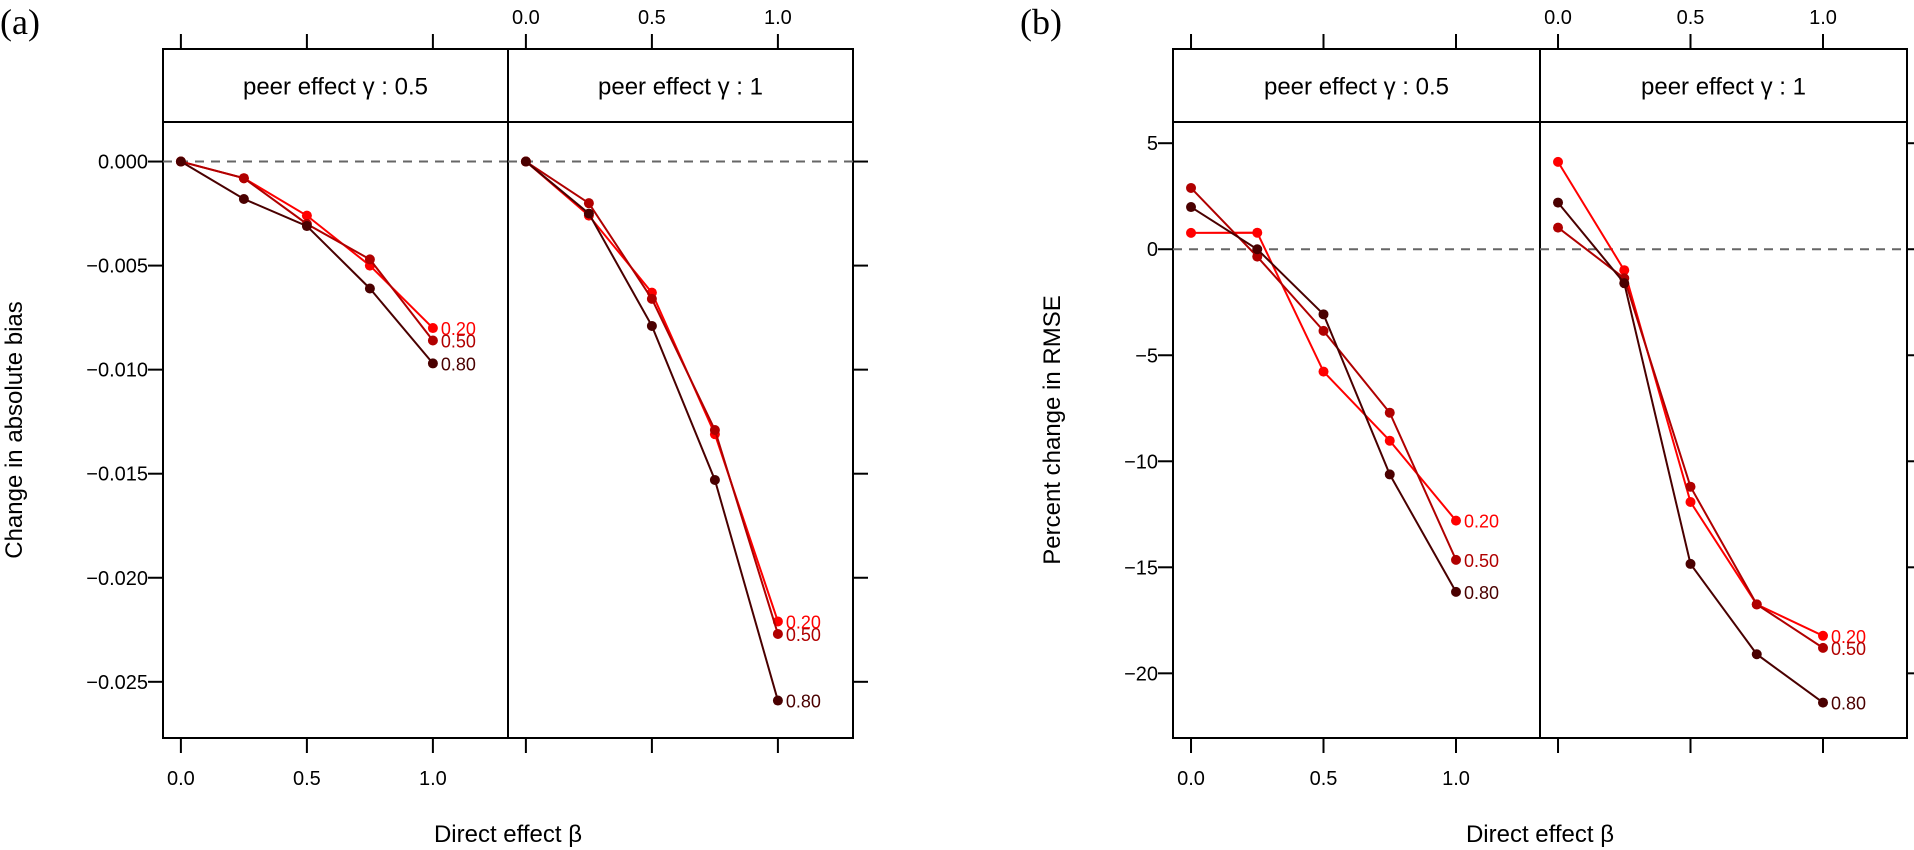  Describe the element at coordinates (1152, 250) in the screenshot. I see `y-tick-label: 0` at that location.